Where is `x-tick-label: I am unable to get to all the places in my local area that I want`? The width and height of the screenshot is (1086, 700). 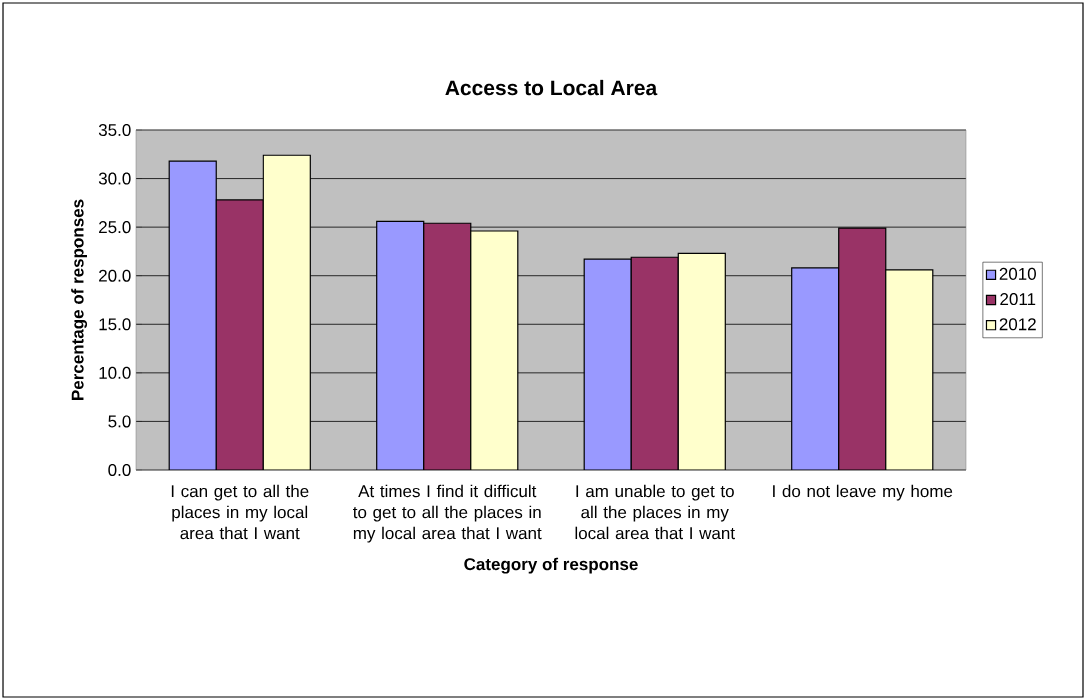
x-tick-label: I am unable to get to all the places in my local area that I want is located at coordinates (655, 512).